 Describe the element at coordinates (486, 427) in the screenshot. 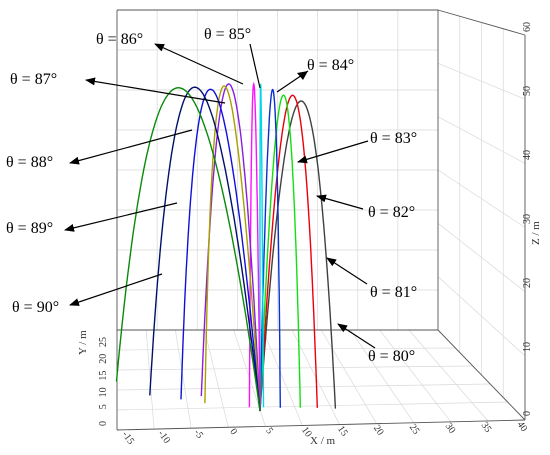

I see `x-tick-label: 35` at that location.